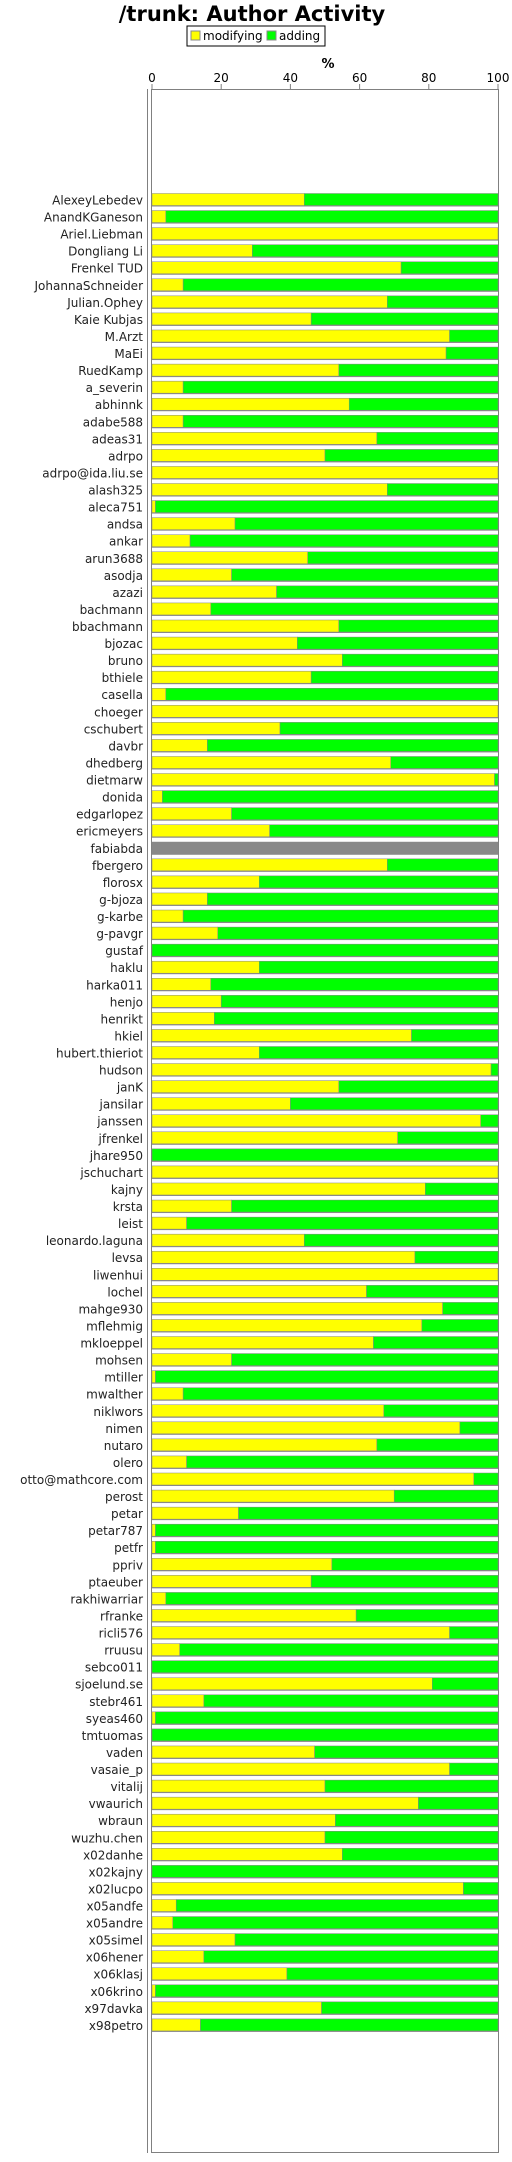 The image size is (512, 2162). What do you see at coordinates (117, 1770) in the screenshot?
I see `category-label: vasaie_p` at bounding box center [117, 1770].